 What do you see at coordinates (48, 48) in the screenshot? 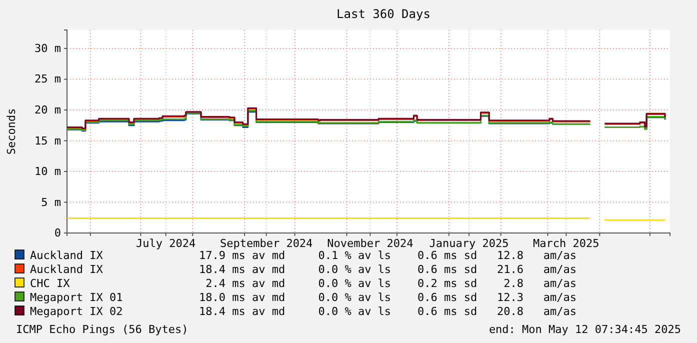
I see `y-tick-label: 30 m` at bounding box center [48, 48].